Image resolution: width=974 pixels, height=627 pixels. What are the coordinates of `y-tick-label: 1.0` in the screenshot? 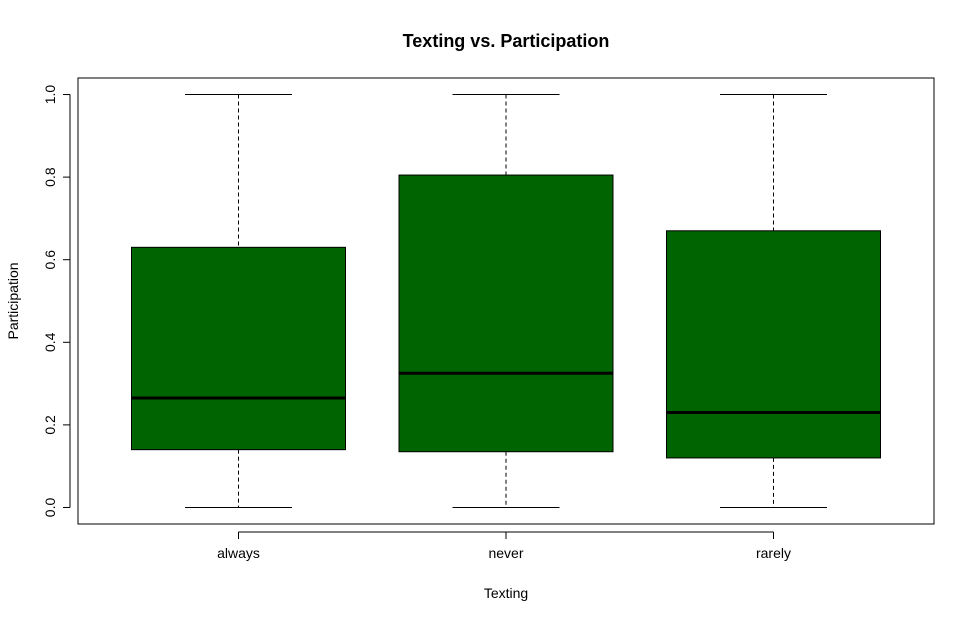 It's located at (50, 95).